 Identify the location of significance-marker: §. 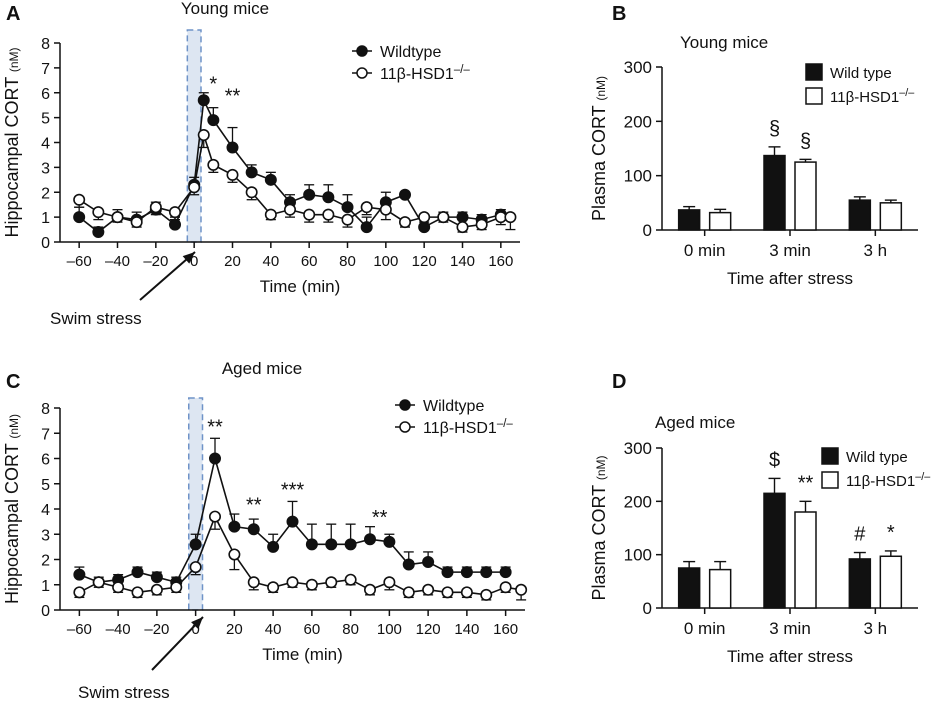
(805, 141).